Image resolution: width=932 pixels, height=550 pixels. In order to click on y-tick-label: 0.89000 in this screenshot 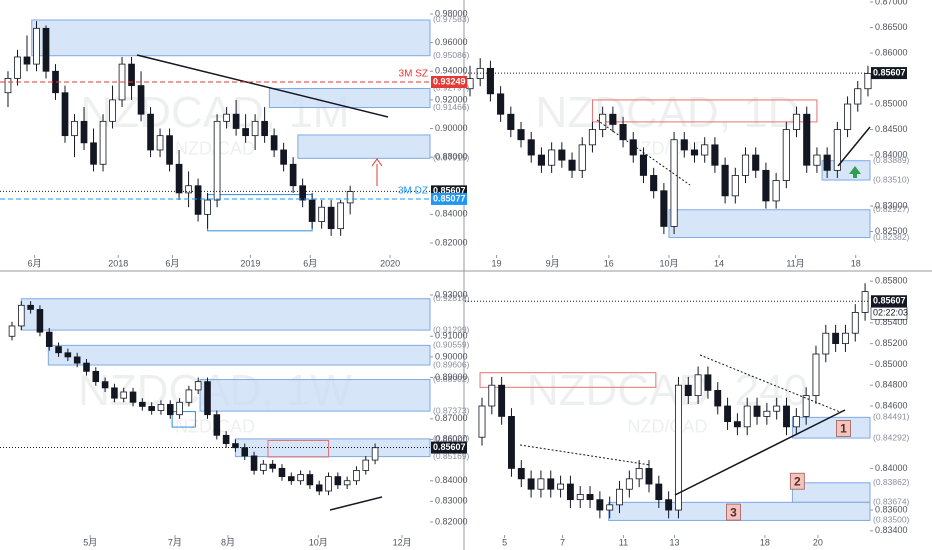, I will do `click(451, 377)`.